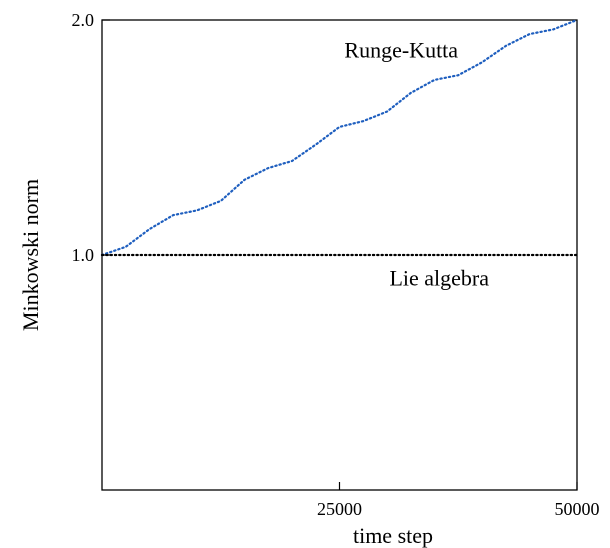  What do you see at coordinates (30, 255) in the screenshot?
I see `y-axis-title: Minkowski norm` at bounding box center [30, 255].